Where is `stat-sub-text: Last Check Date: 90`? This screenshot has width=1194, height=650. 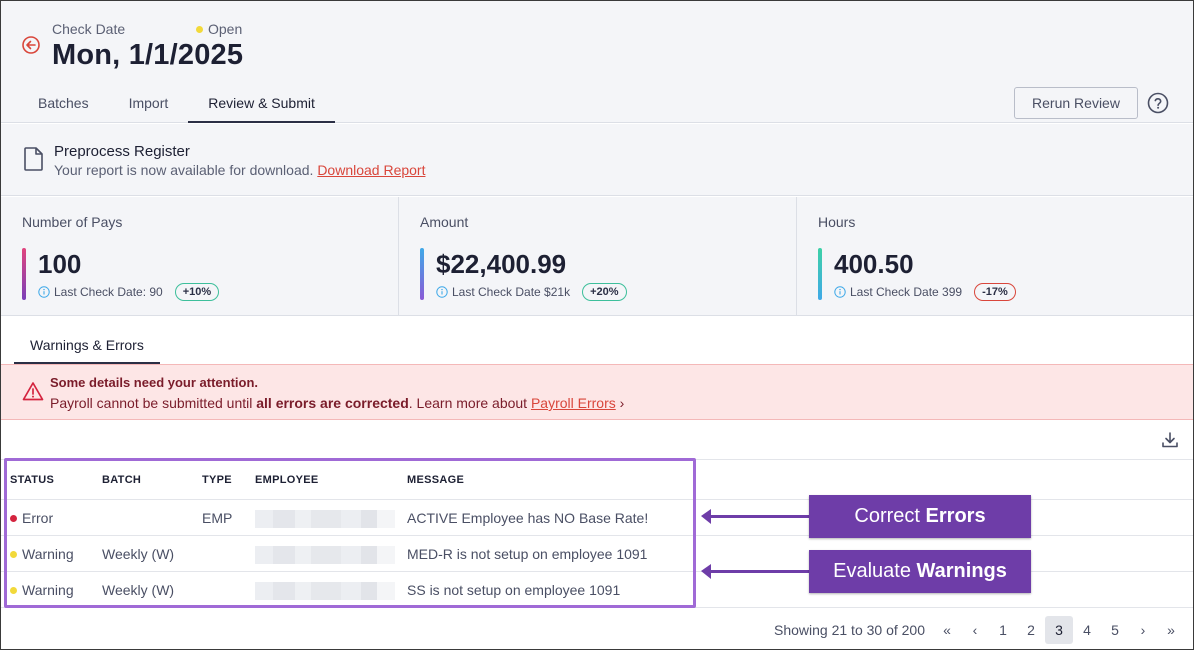
stat-sub-text: Last Check Date: 90 is located at coordinates (108, 292).